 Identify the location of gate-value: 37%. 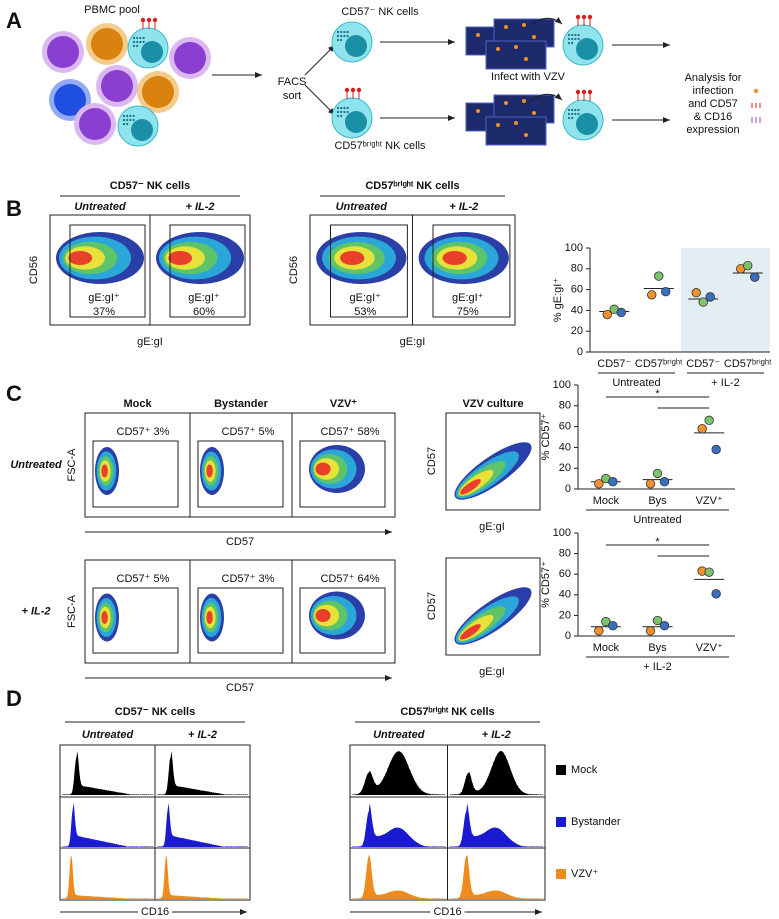
(104, 312).